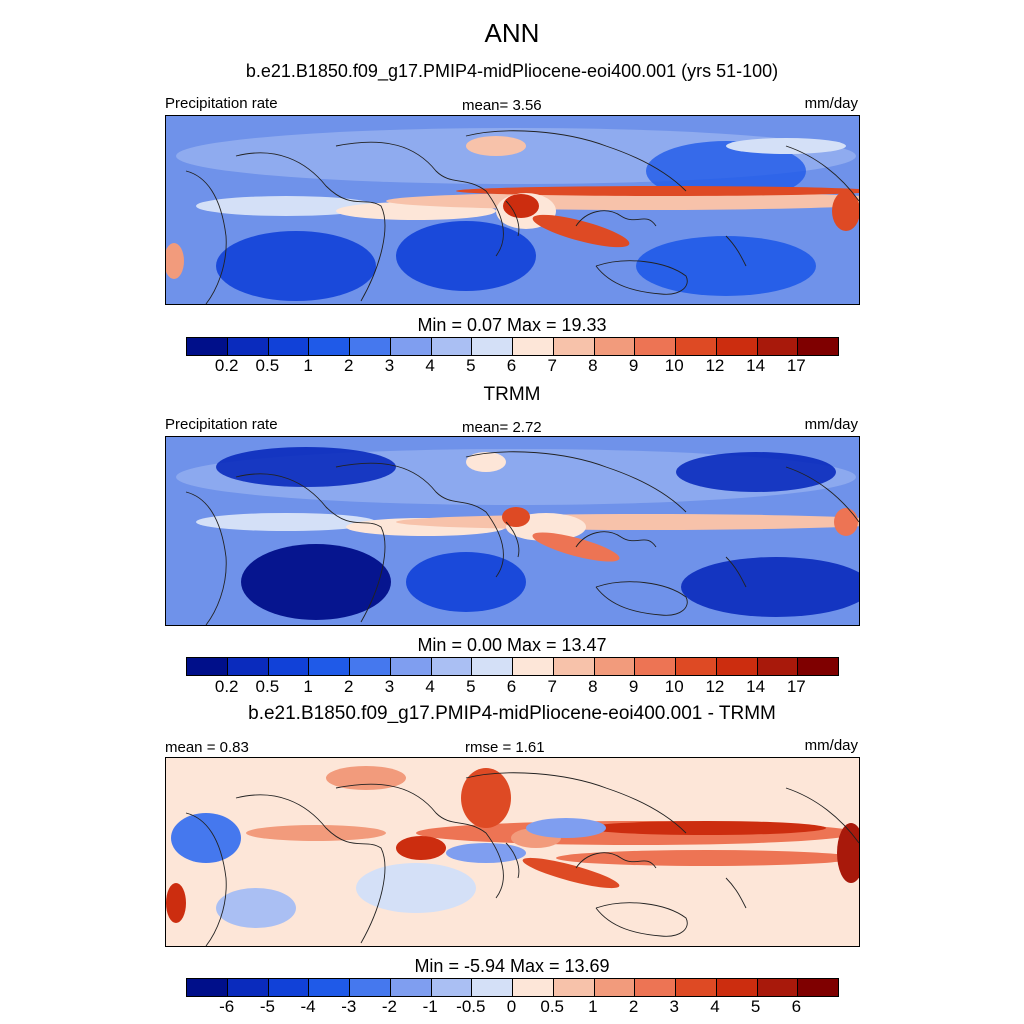 This screenshot has width=1024, height=1024. Describe the element at coordinates (308, 686) in the screenshot. I see `colorbar-tick-label: 1` at that location.